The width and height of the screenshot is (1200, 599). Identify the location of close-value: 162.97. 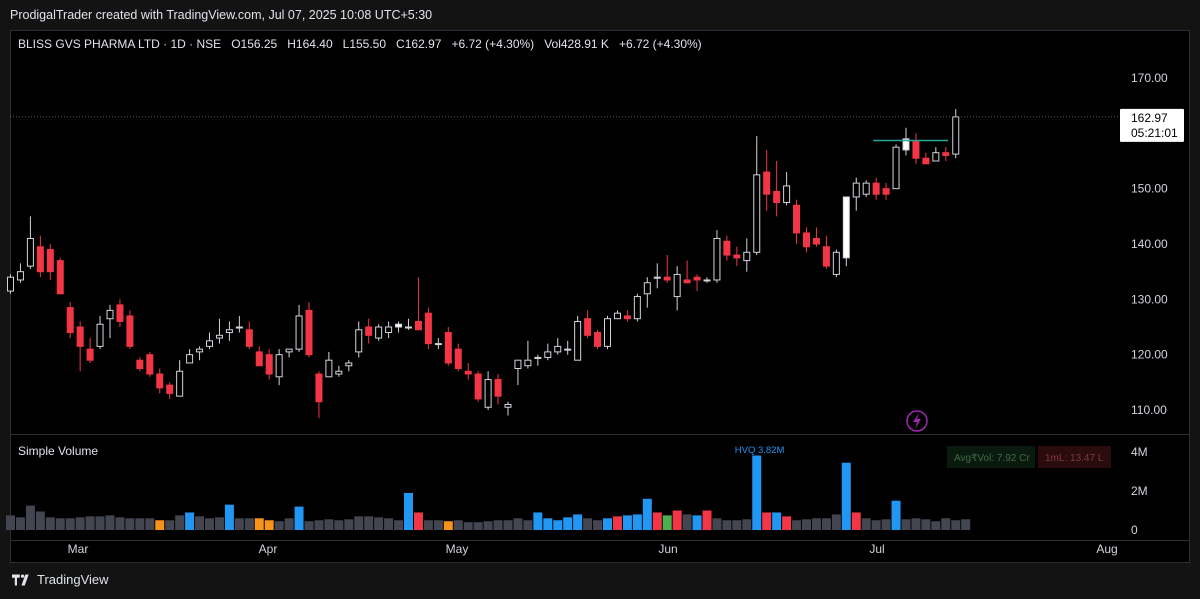
(423, 44).